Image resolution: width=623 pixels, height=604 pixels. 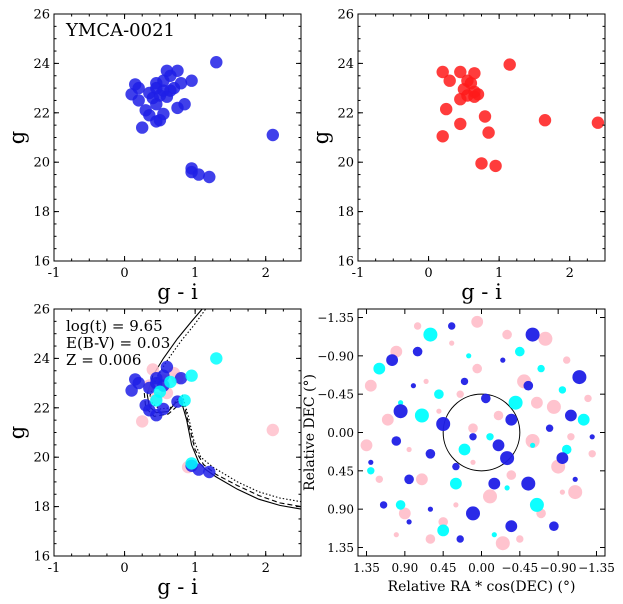 I want to click on y-tick-label: 1.35, so click(x=340, y=548).